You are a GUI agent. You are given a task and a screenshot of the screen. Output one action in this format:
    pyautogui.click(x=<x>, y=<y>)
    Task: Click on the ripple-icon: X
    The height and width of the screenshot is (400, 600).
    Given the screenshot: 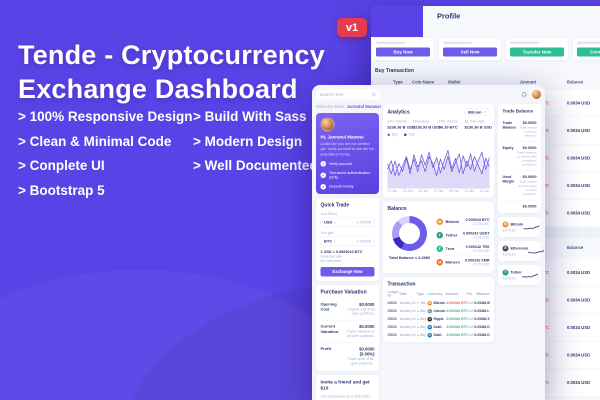 What is the action you would take?
    pyautogui.click(x=429, y=319)
    